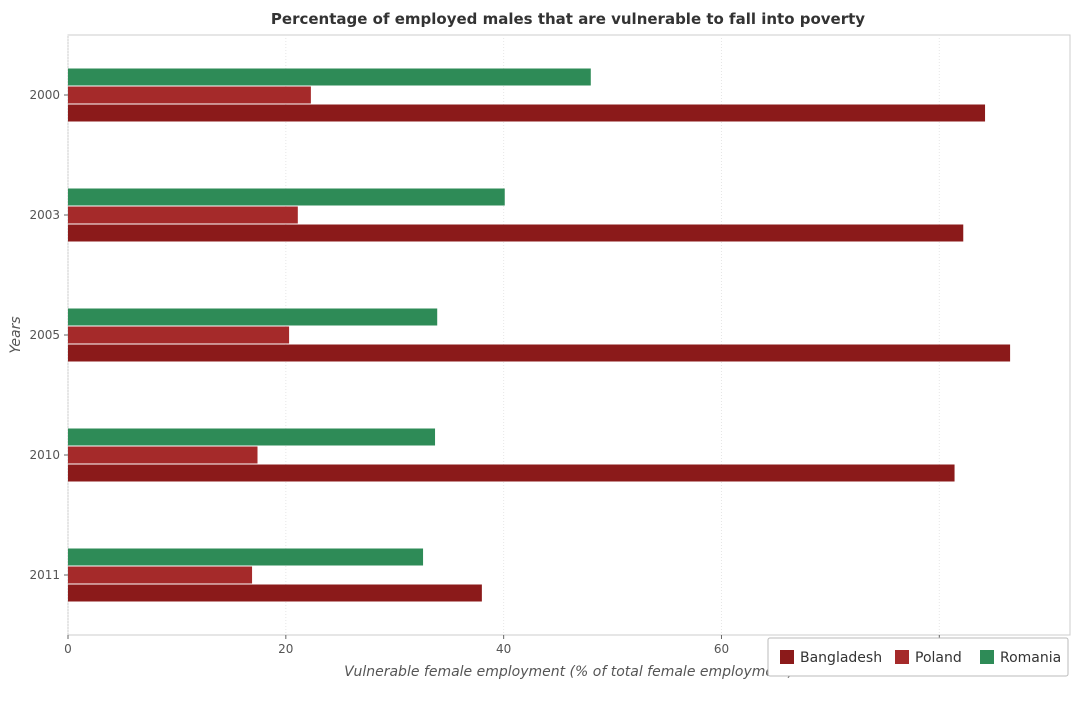 Image resolution: width=1077 pixels, height=704 pixels. Describe the element at coordinates (285, 649) in the screenshot. I see `x-tick-label: 20` at that location.